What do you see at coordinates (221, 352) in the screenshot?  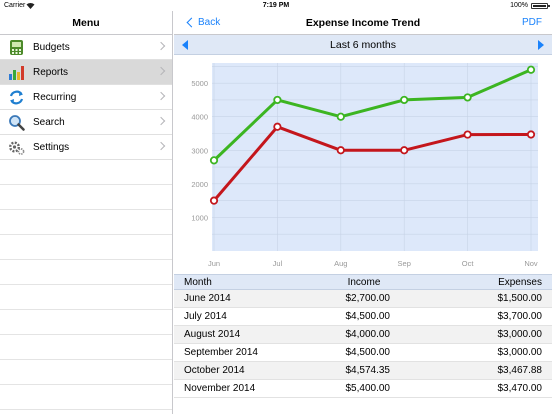 I see `cell-month: September 2014` at bounding box center [221, 352].